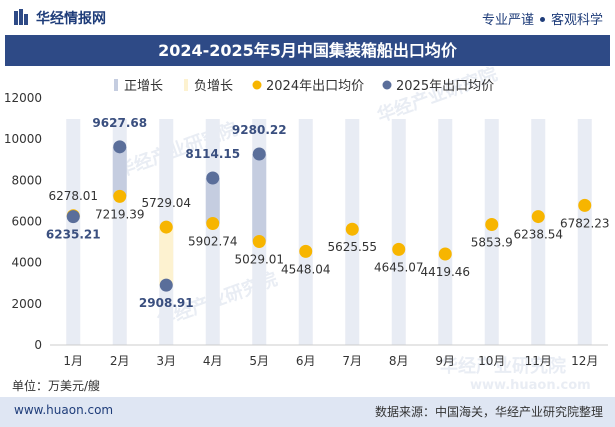  What do you see at coordinates (213, 242) in the screenshot?
I see `data-label-2024: 5902.74` at bounding box center [213, 242].